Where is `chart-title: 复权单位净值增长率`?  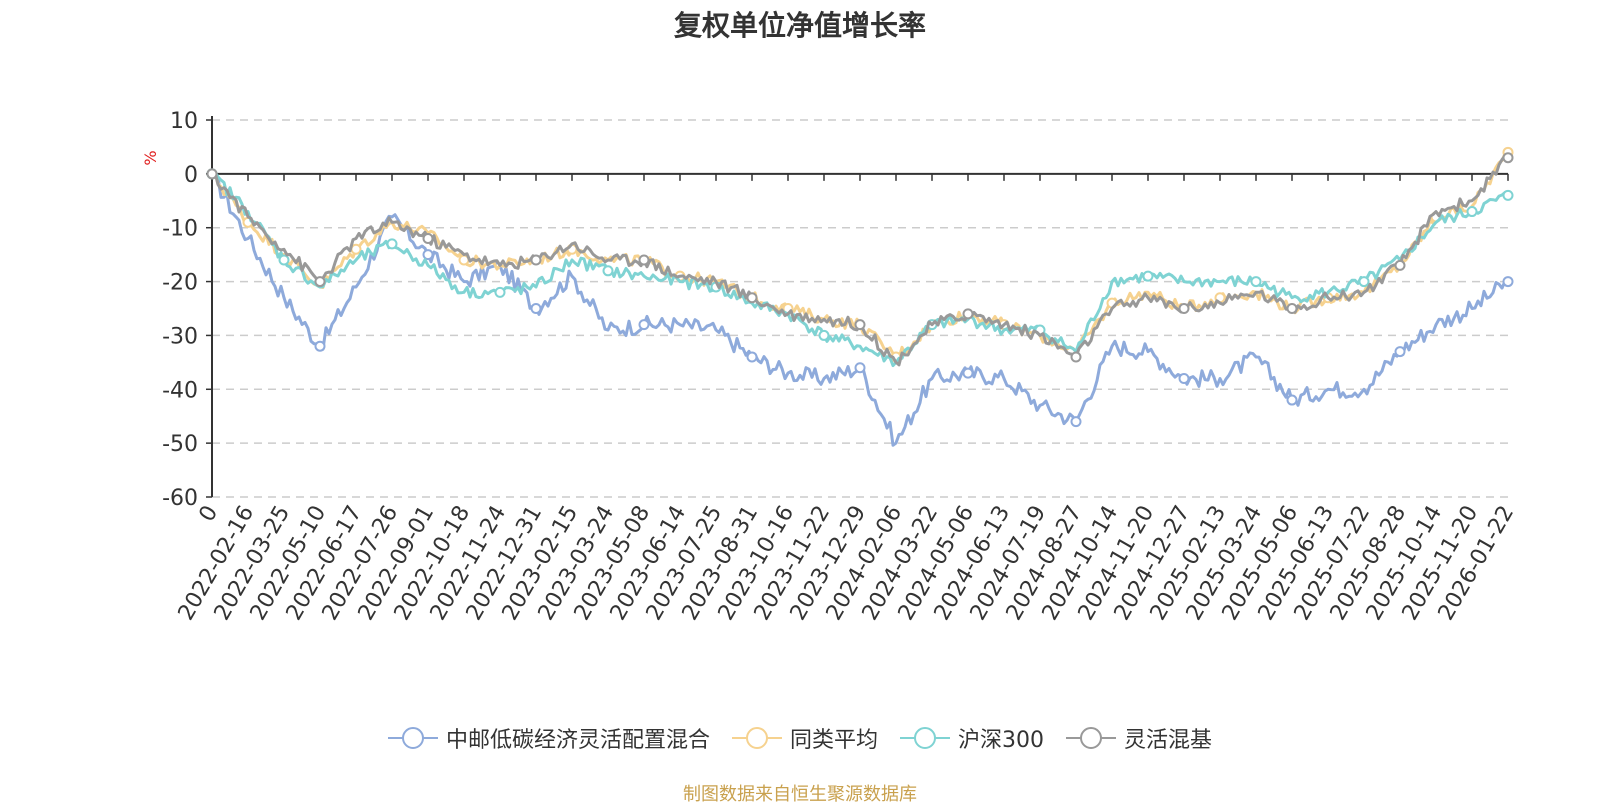
chart-title: 复权单位净值增长率 is located at coordinates (799, 25).